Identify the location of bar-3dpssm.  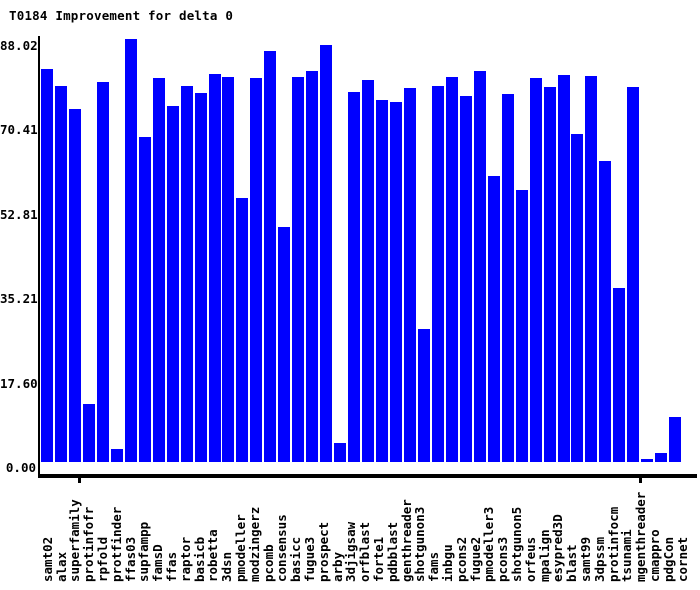
(605, 311).